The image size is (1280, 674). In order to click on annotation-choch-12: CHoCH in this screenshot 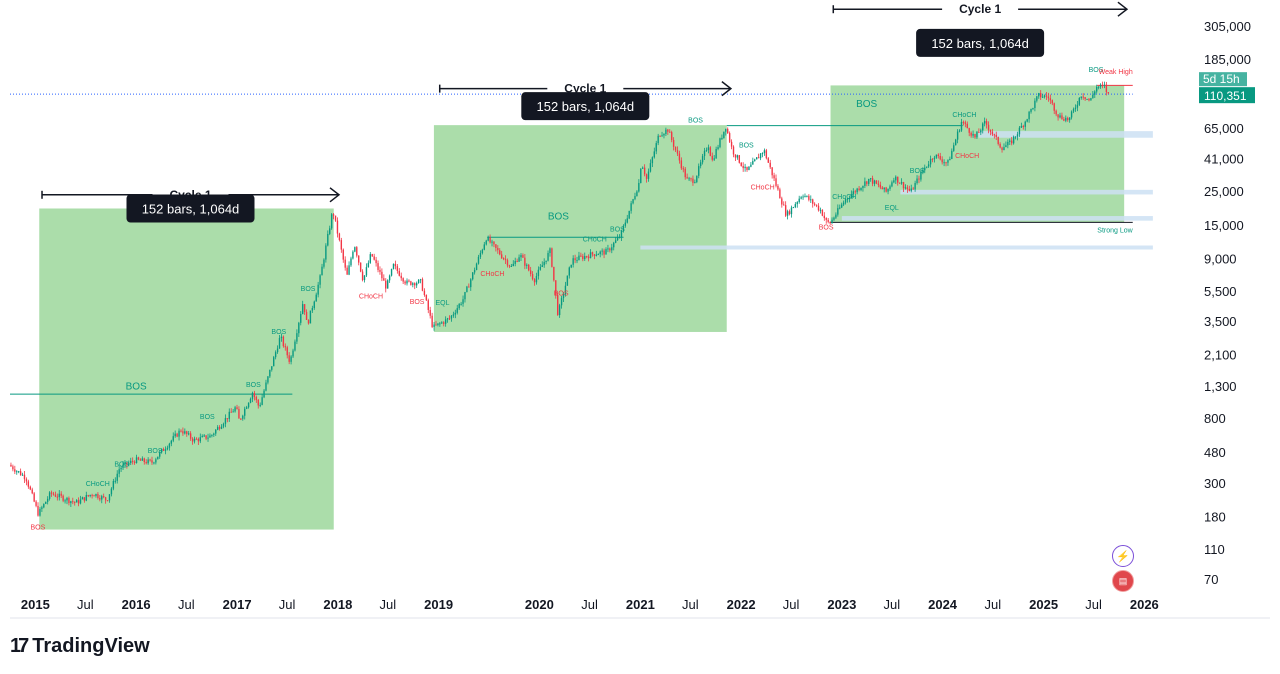, I will do `click(492, 274)`.